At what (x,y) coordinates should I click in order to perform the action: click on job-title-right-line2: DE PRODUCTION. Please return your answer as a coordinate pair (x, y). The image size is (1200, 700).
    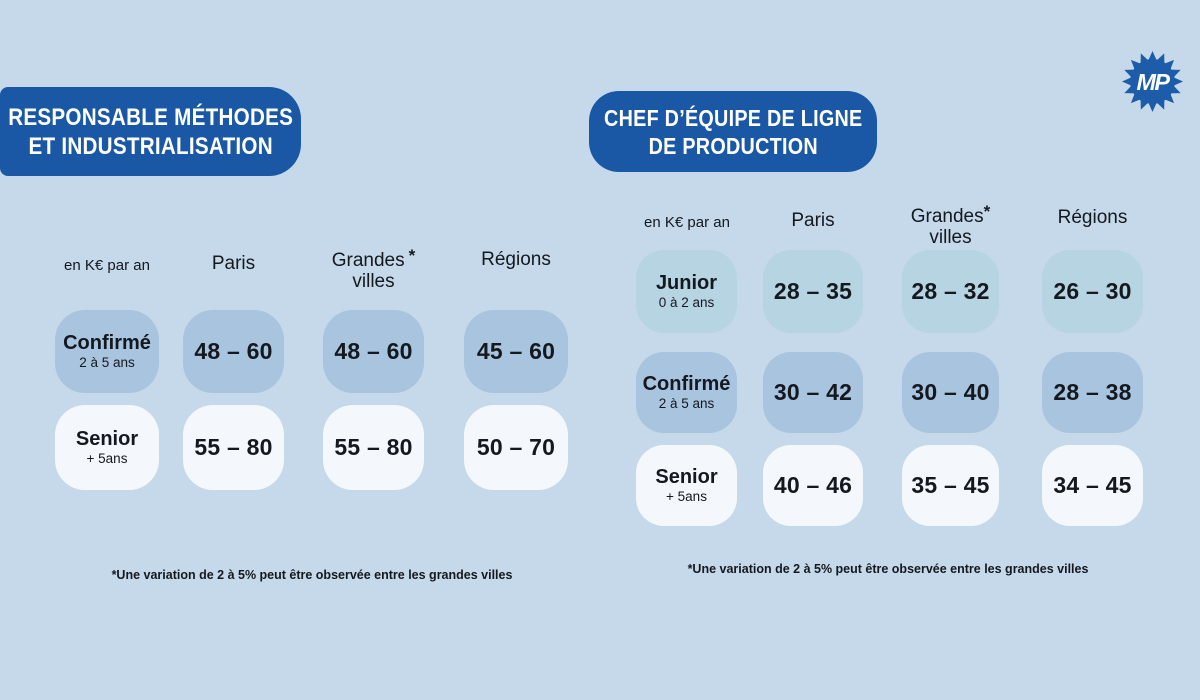
    Looking at the image, I should click on (733, 145).